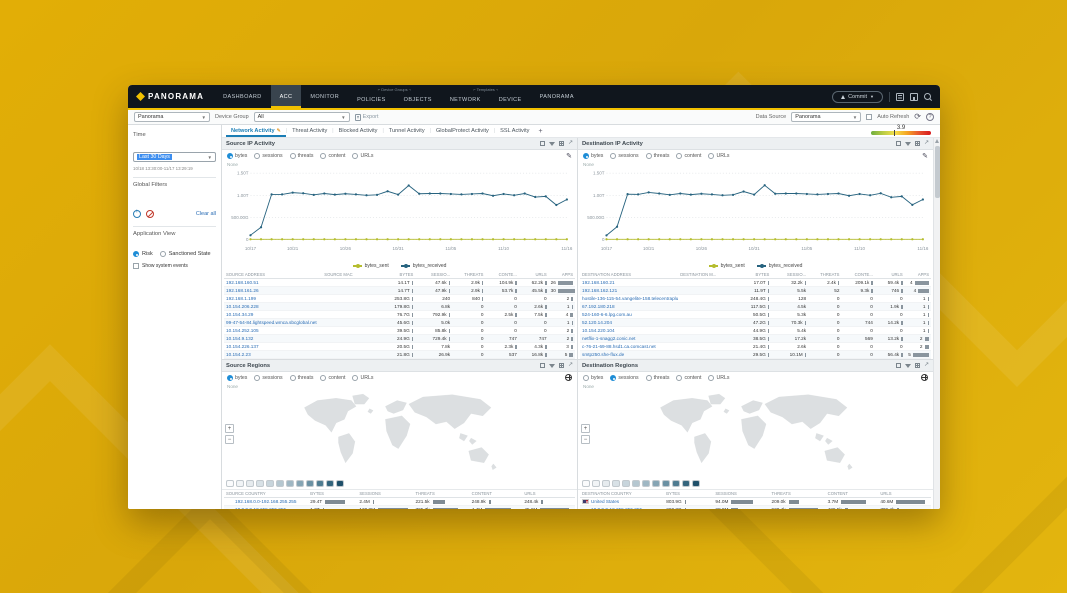 The width and height of the screenshot is (1067, 593). Describe the element at coordinates (136, 266) in the screenshot. I see `show-system-events-checkbox` at that location.